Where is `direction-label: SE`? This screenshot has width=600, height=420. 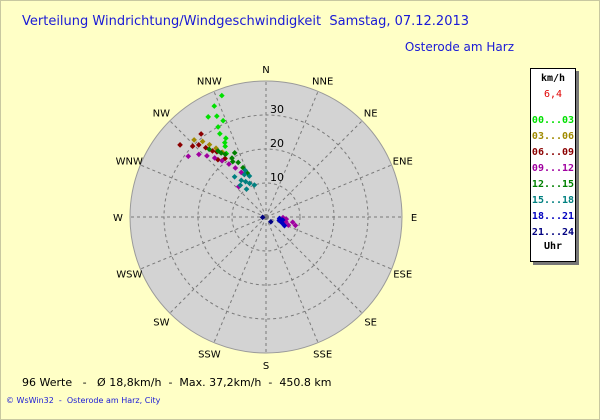
direction-label: SE is located at coordinates (370, 323).